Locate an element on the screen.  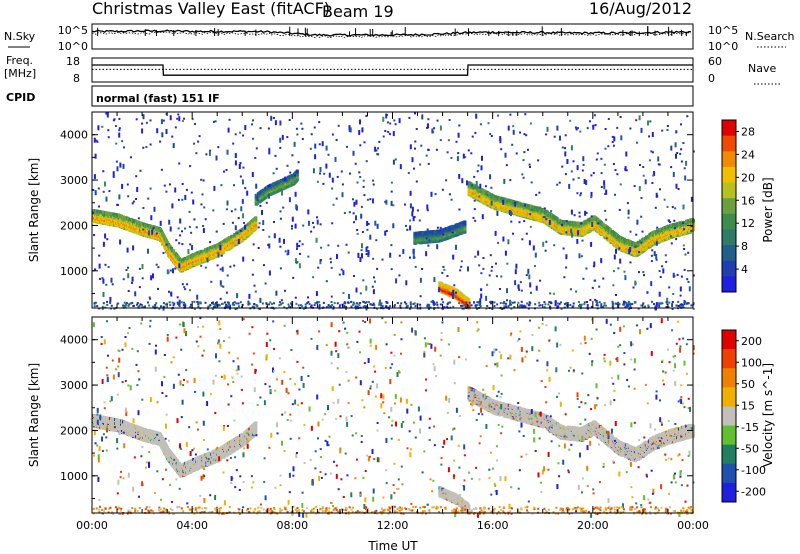
nsearch-label: N.Search is located at coordinates (770, 36).